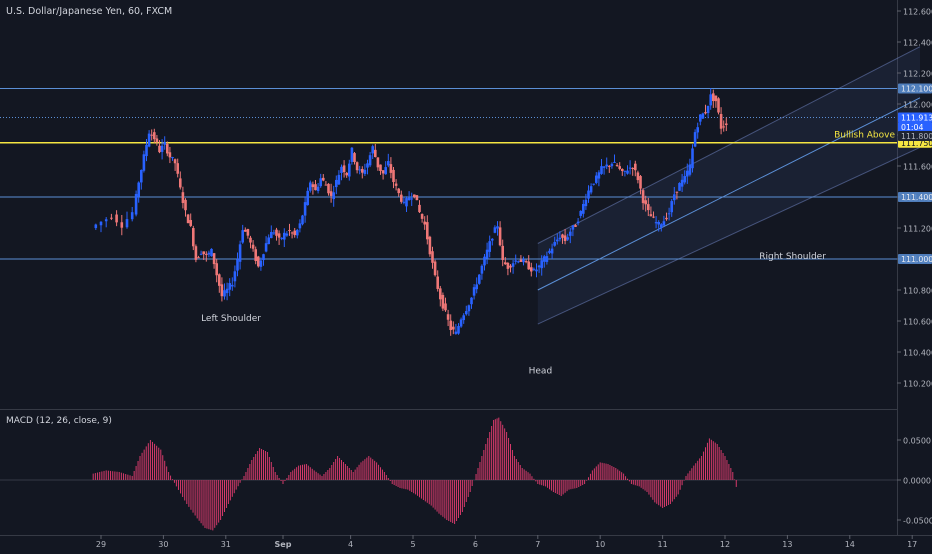  What do you see at coordinates (506, 542) in the screenshot?
I see `time-axis: 29 30 31 Sep 4 5 6 7 10 11 12 13 14 17` at bounding box center [506, 542].